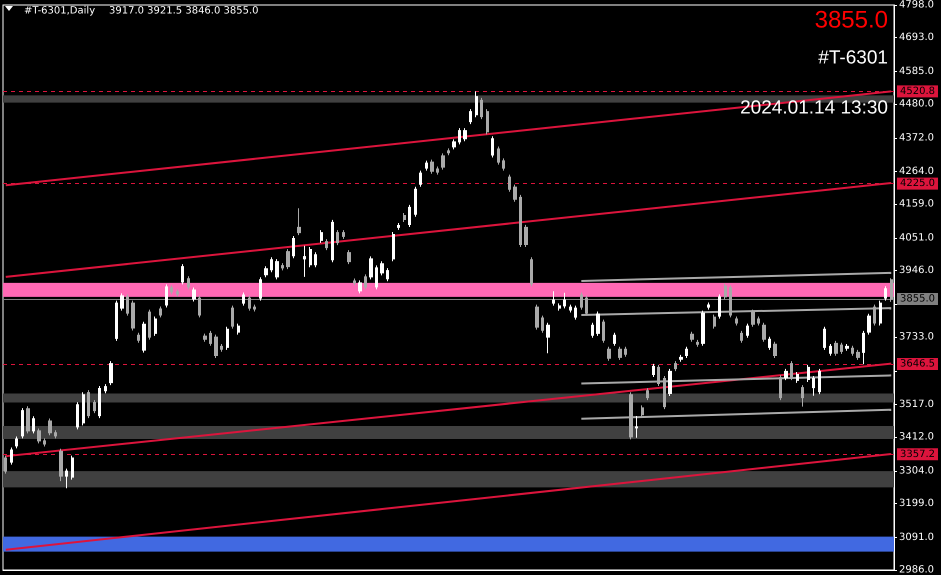 The height and width of the screenshot is (575, 941). What do you see at coordinates (917, 91) in the screenshot?
I see `ref-line-label: 4520.8` at bounding box center [917, 91].